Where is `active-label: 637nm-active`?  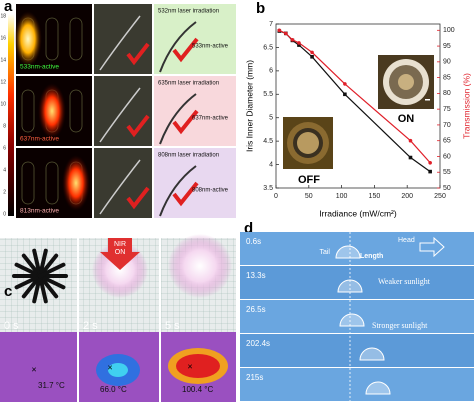 active-label: 637nm-active is located at coordinates (39, 139).